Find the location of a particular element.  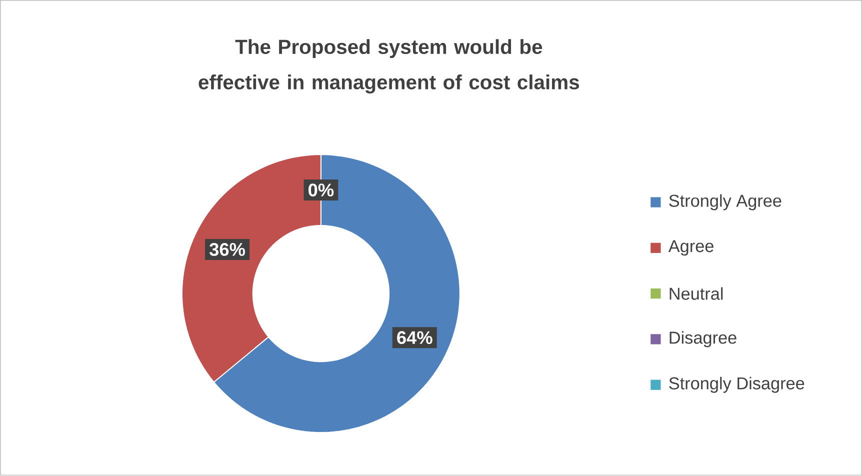

legend-label: Disagree is located at coordinates (703, 339).